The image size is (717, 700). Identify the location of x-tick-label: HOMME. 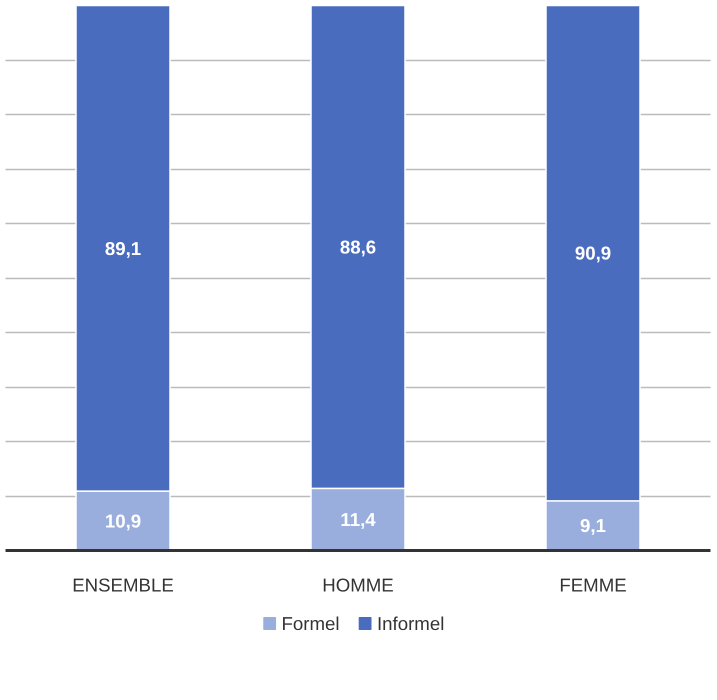
(358, 585).